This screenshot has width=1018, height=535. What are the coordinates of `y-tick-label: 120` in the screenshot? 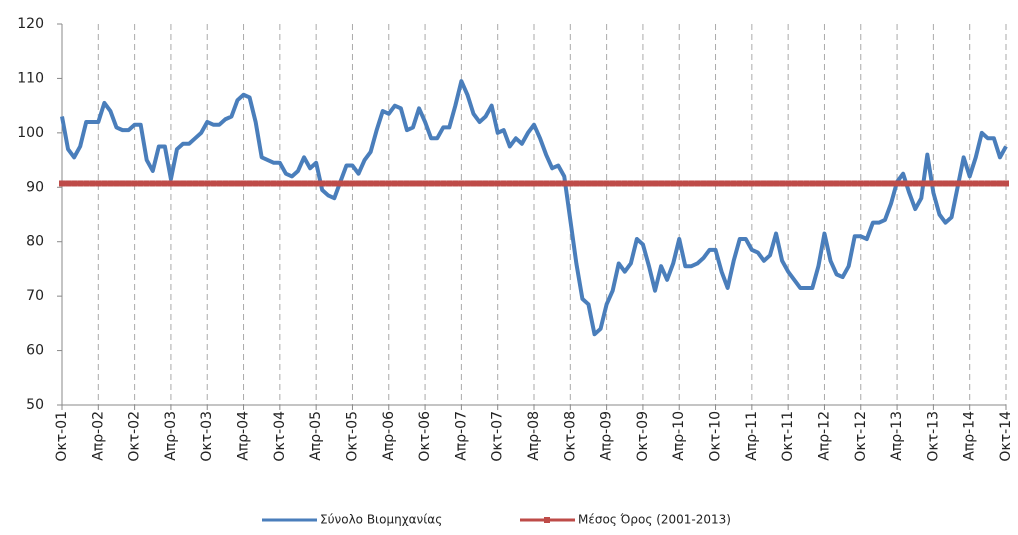 It's located at (30, 24).